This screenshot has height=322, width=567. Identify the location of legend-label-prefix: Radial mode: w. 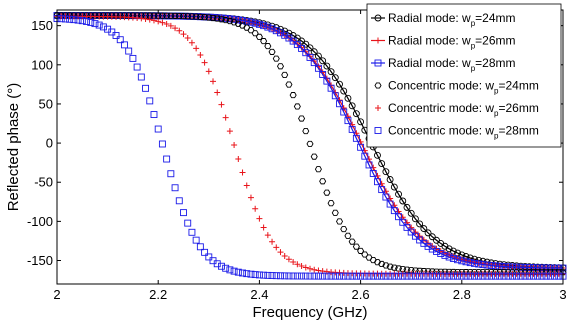
(429, 41).